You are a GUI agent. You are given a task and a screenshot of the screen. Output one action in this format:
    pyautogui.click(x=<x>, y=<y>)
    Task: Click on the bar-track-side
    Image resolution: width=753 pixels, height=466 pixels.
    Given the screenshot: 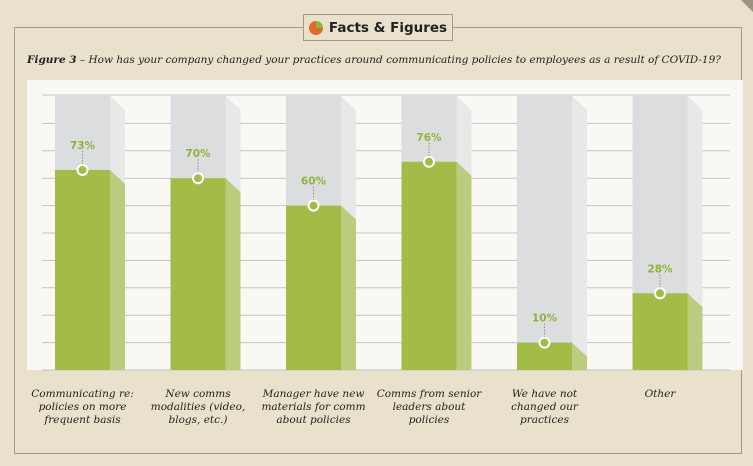 What is the action you would take?
    pyautogui.click(x=579, y=233)
    